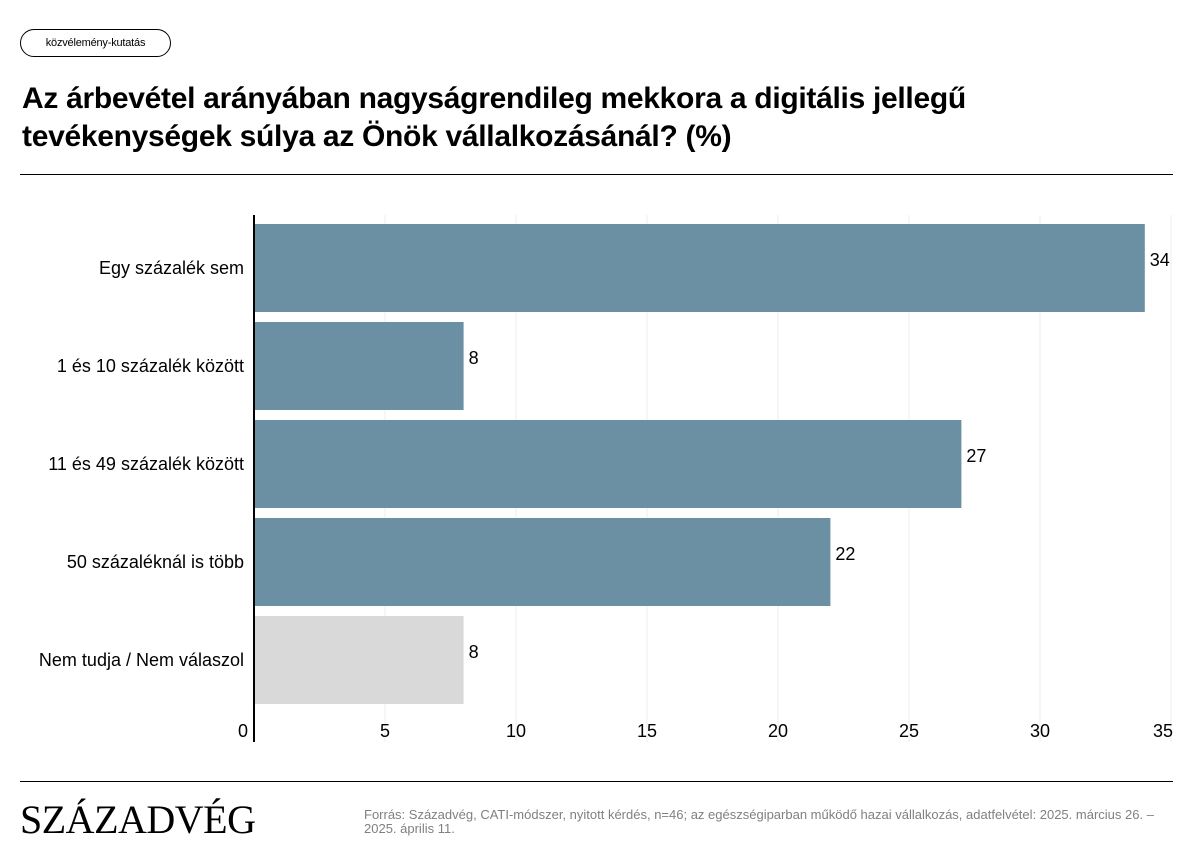  I want to click on x-tick-label: 25, so click(909, 731).